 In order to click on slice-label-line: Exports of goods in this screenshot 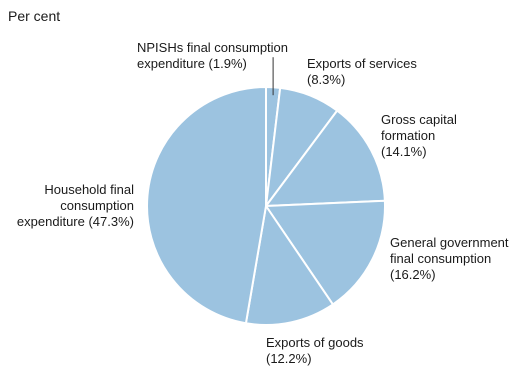, I will do `click(315, 342)`.